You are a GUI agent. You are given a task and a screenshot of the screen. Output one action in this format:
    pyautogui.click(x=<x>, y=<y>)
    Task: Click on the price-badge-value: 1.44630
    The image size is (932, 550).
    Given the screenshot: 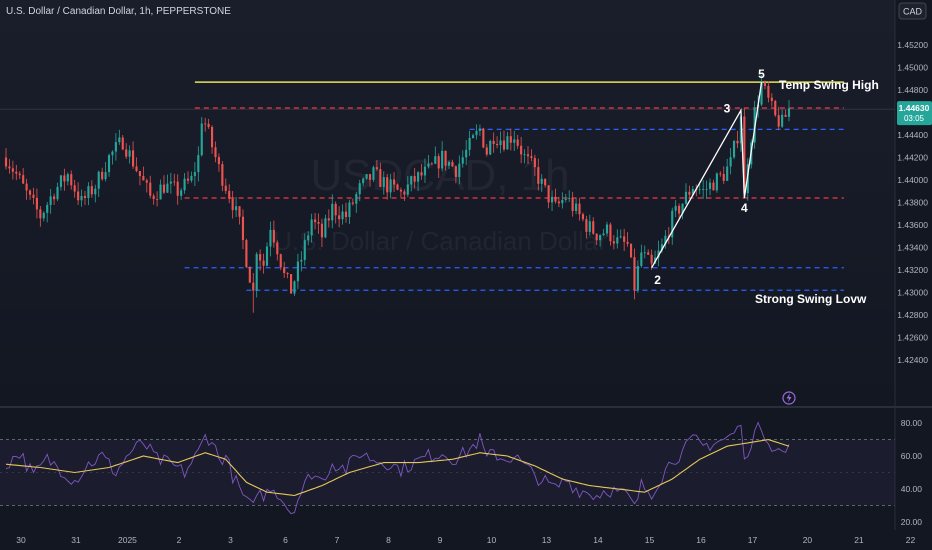 What is the action you would take?
    pyautogui.click(x=914, y=108)
    